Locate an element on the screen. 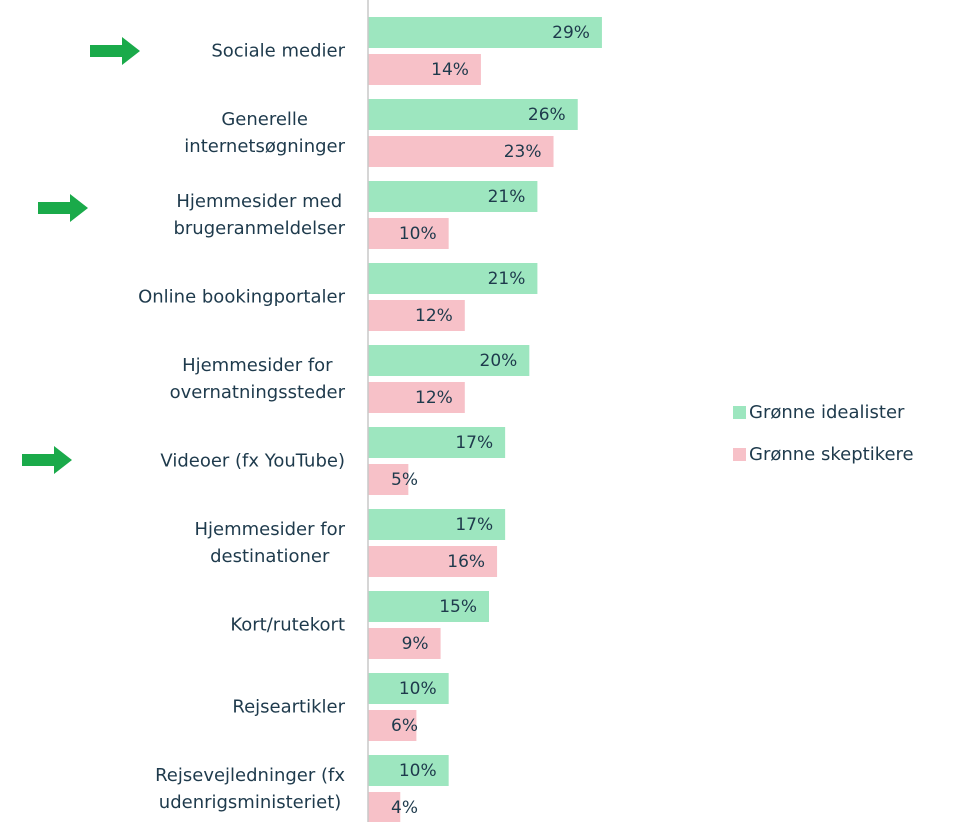  value-label: 29% is located at coordinates (571, 33).